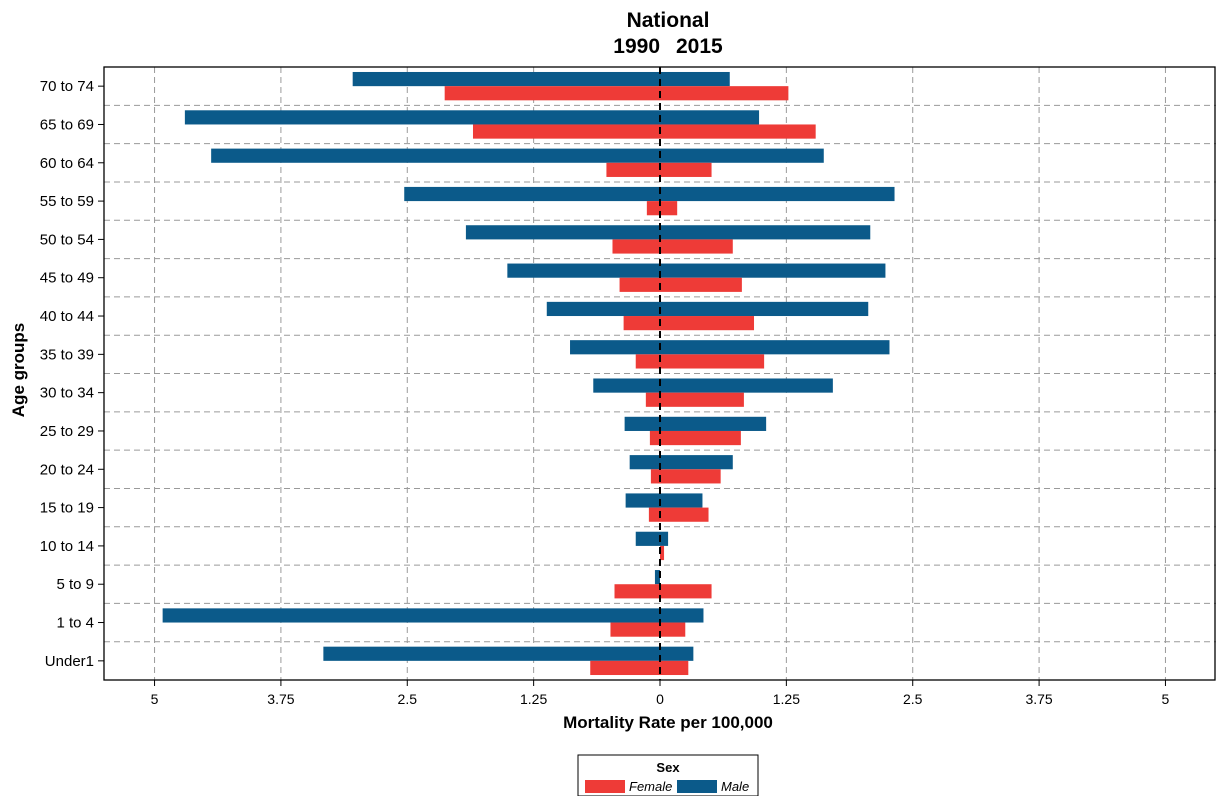 Image resolution: width=1216 pixels, height=796 pixels. I want to click on chart-title: National, so click(668, 20).